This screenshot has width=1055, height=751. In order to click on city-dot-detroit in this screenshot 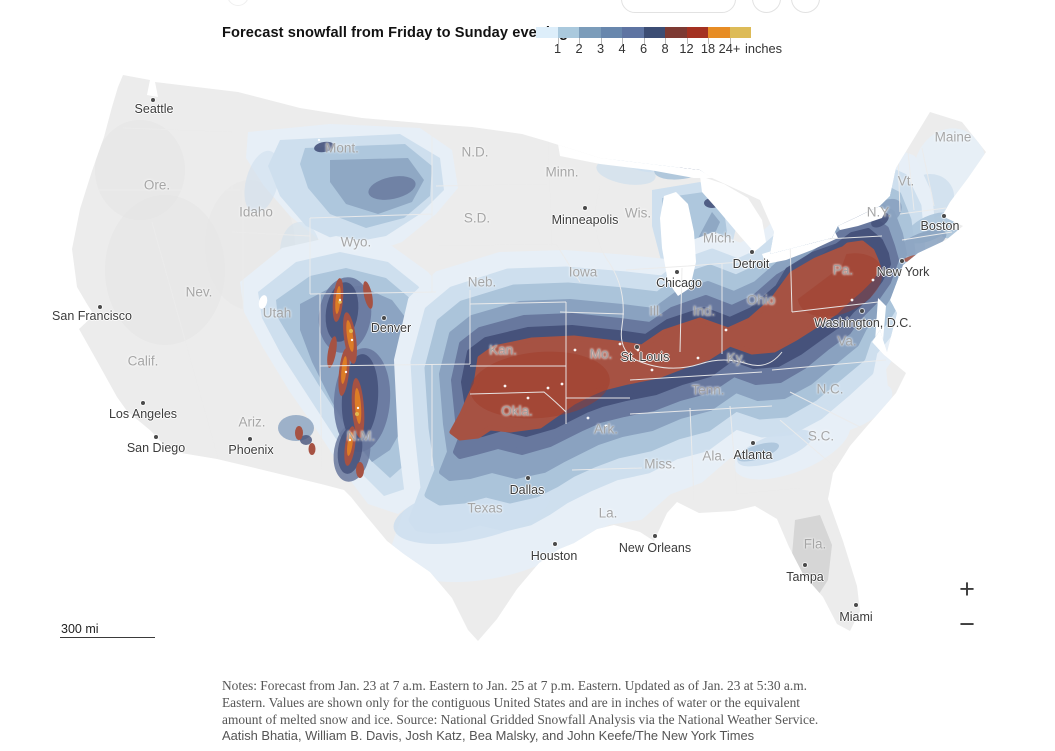, I will do `click(752, 252)`.